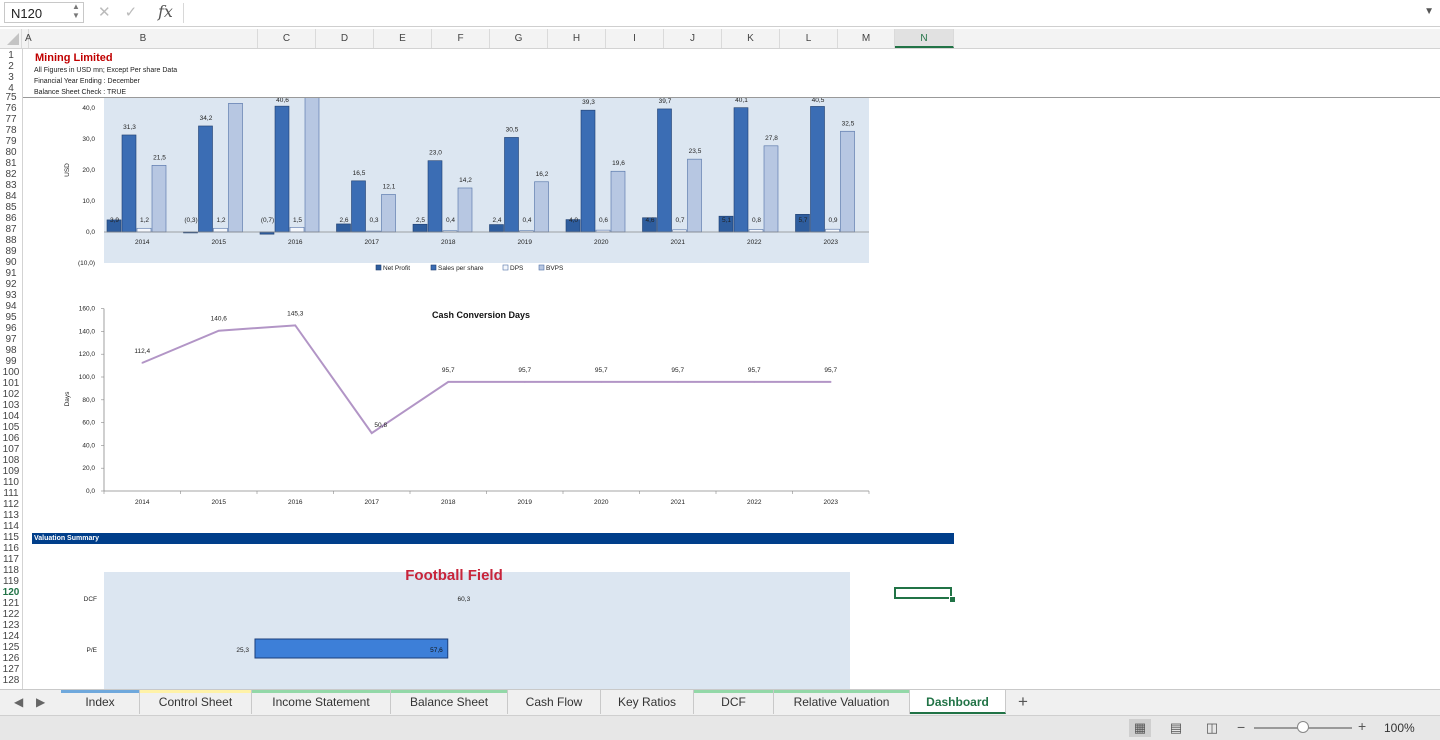  What do you see at coordinates (11, 262) in the screenshot?
I see `row-header-90: 90` at bounding box center [11, 262].